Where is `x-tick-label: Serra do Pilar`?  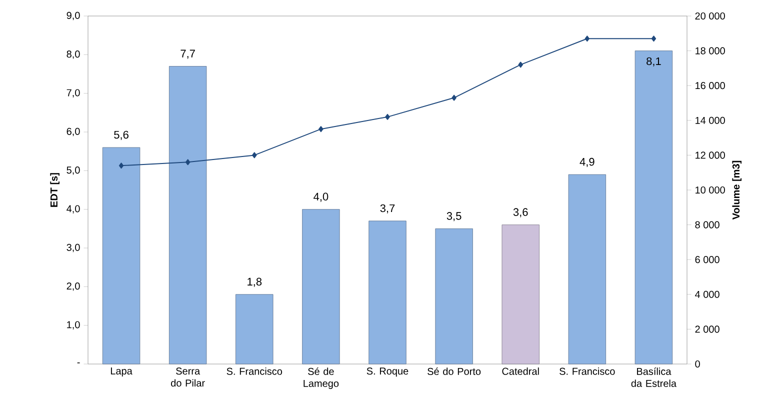
x-tick-label: Serra do Pilar is located at coordinates (188, 377).